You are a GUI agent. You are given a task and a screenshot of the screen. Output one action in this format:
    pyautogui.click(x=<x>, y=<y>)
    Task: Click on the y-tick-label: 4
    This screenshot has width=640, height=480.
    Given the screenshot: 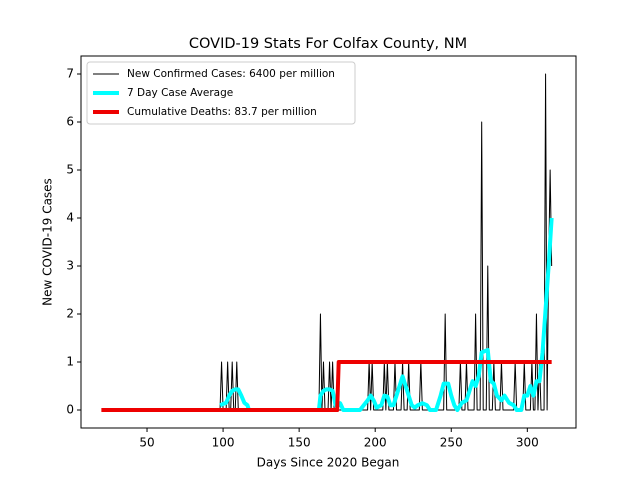 What is the action you would take?
    pyautogui.click(x=70, y=218)
    